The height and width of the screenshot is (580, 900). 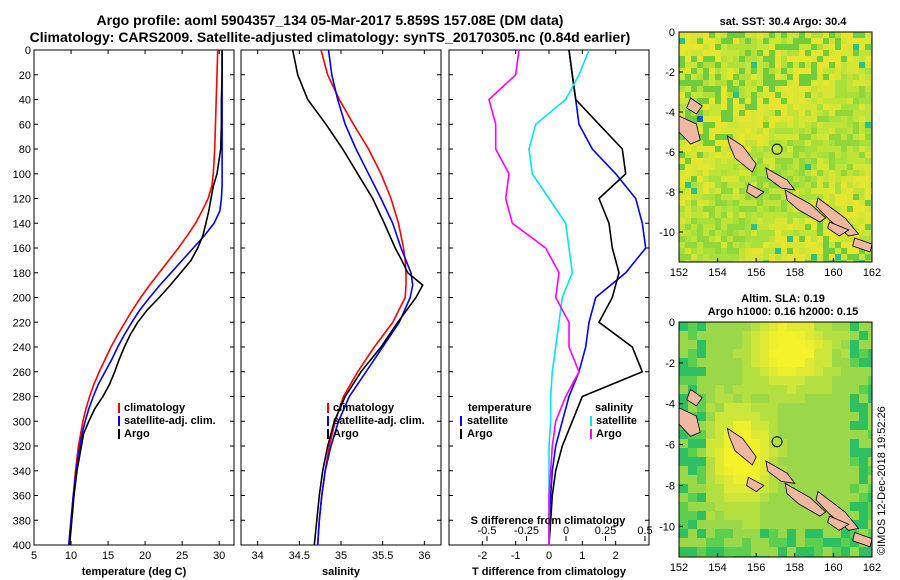 What do you see at coordinates (424, 556) in the screenshot?
I see `salinity-xtick-label: 36` at bounding box center [424, 556].